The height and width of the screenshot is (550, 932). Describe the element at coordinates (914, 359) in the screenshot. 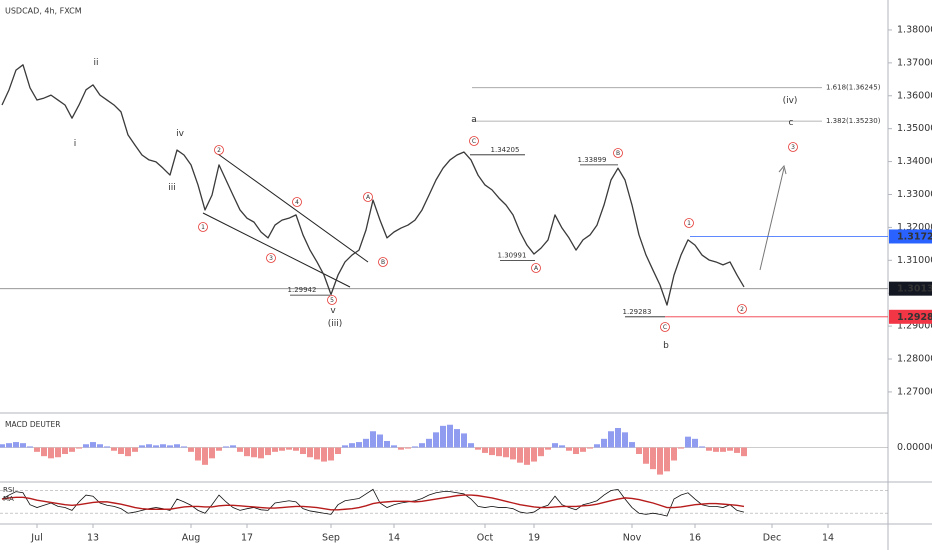

I see `y-tick-label: 1.28000` at that location.